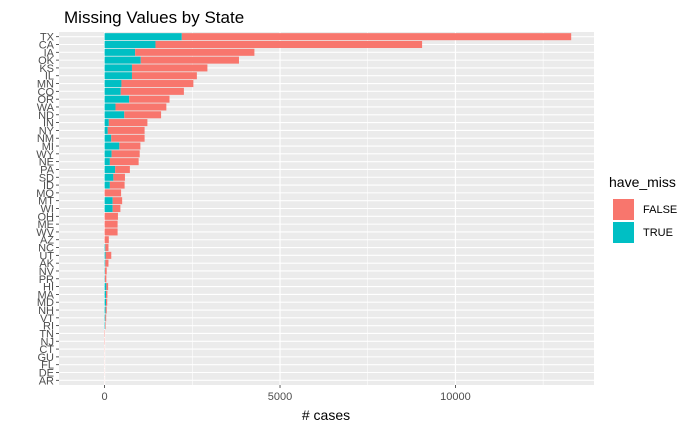 The image size is (700, 437). I want to click on bar-true-ok, so click(123, 60).